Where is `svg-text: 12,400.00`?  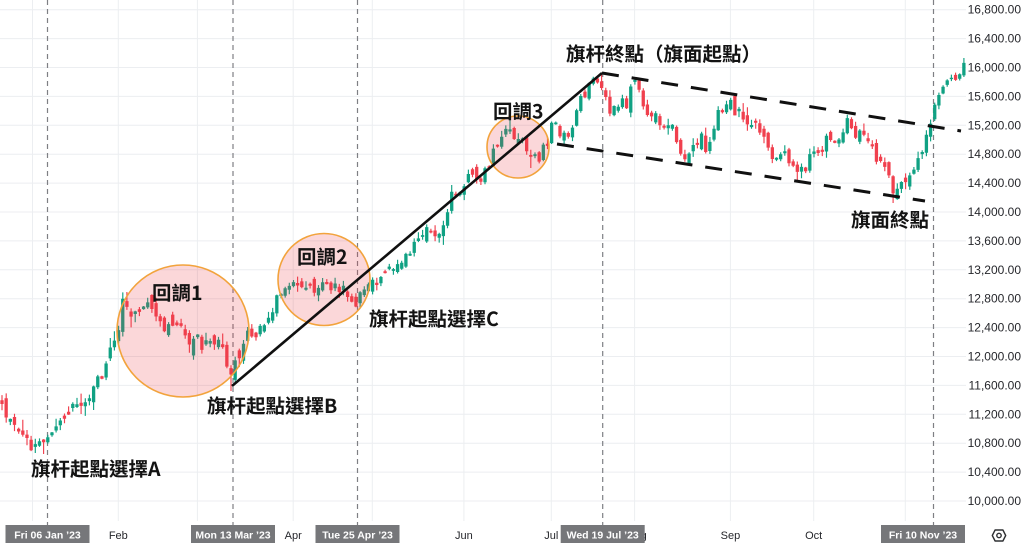 svg-text: 12,400.00 is located at coordinates (995, 328).